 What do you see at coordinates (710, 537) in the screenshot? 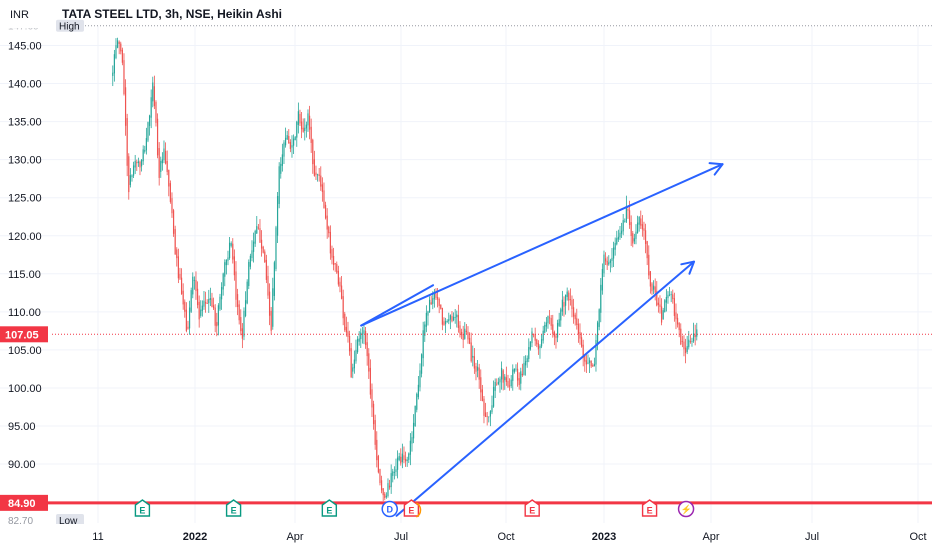
I see `x-tick-label: Apr` at bounding box center [710, 537].